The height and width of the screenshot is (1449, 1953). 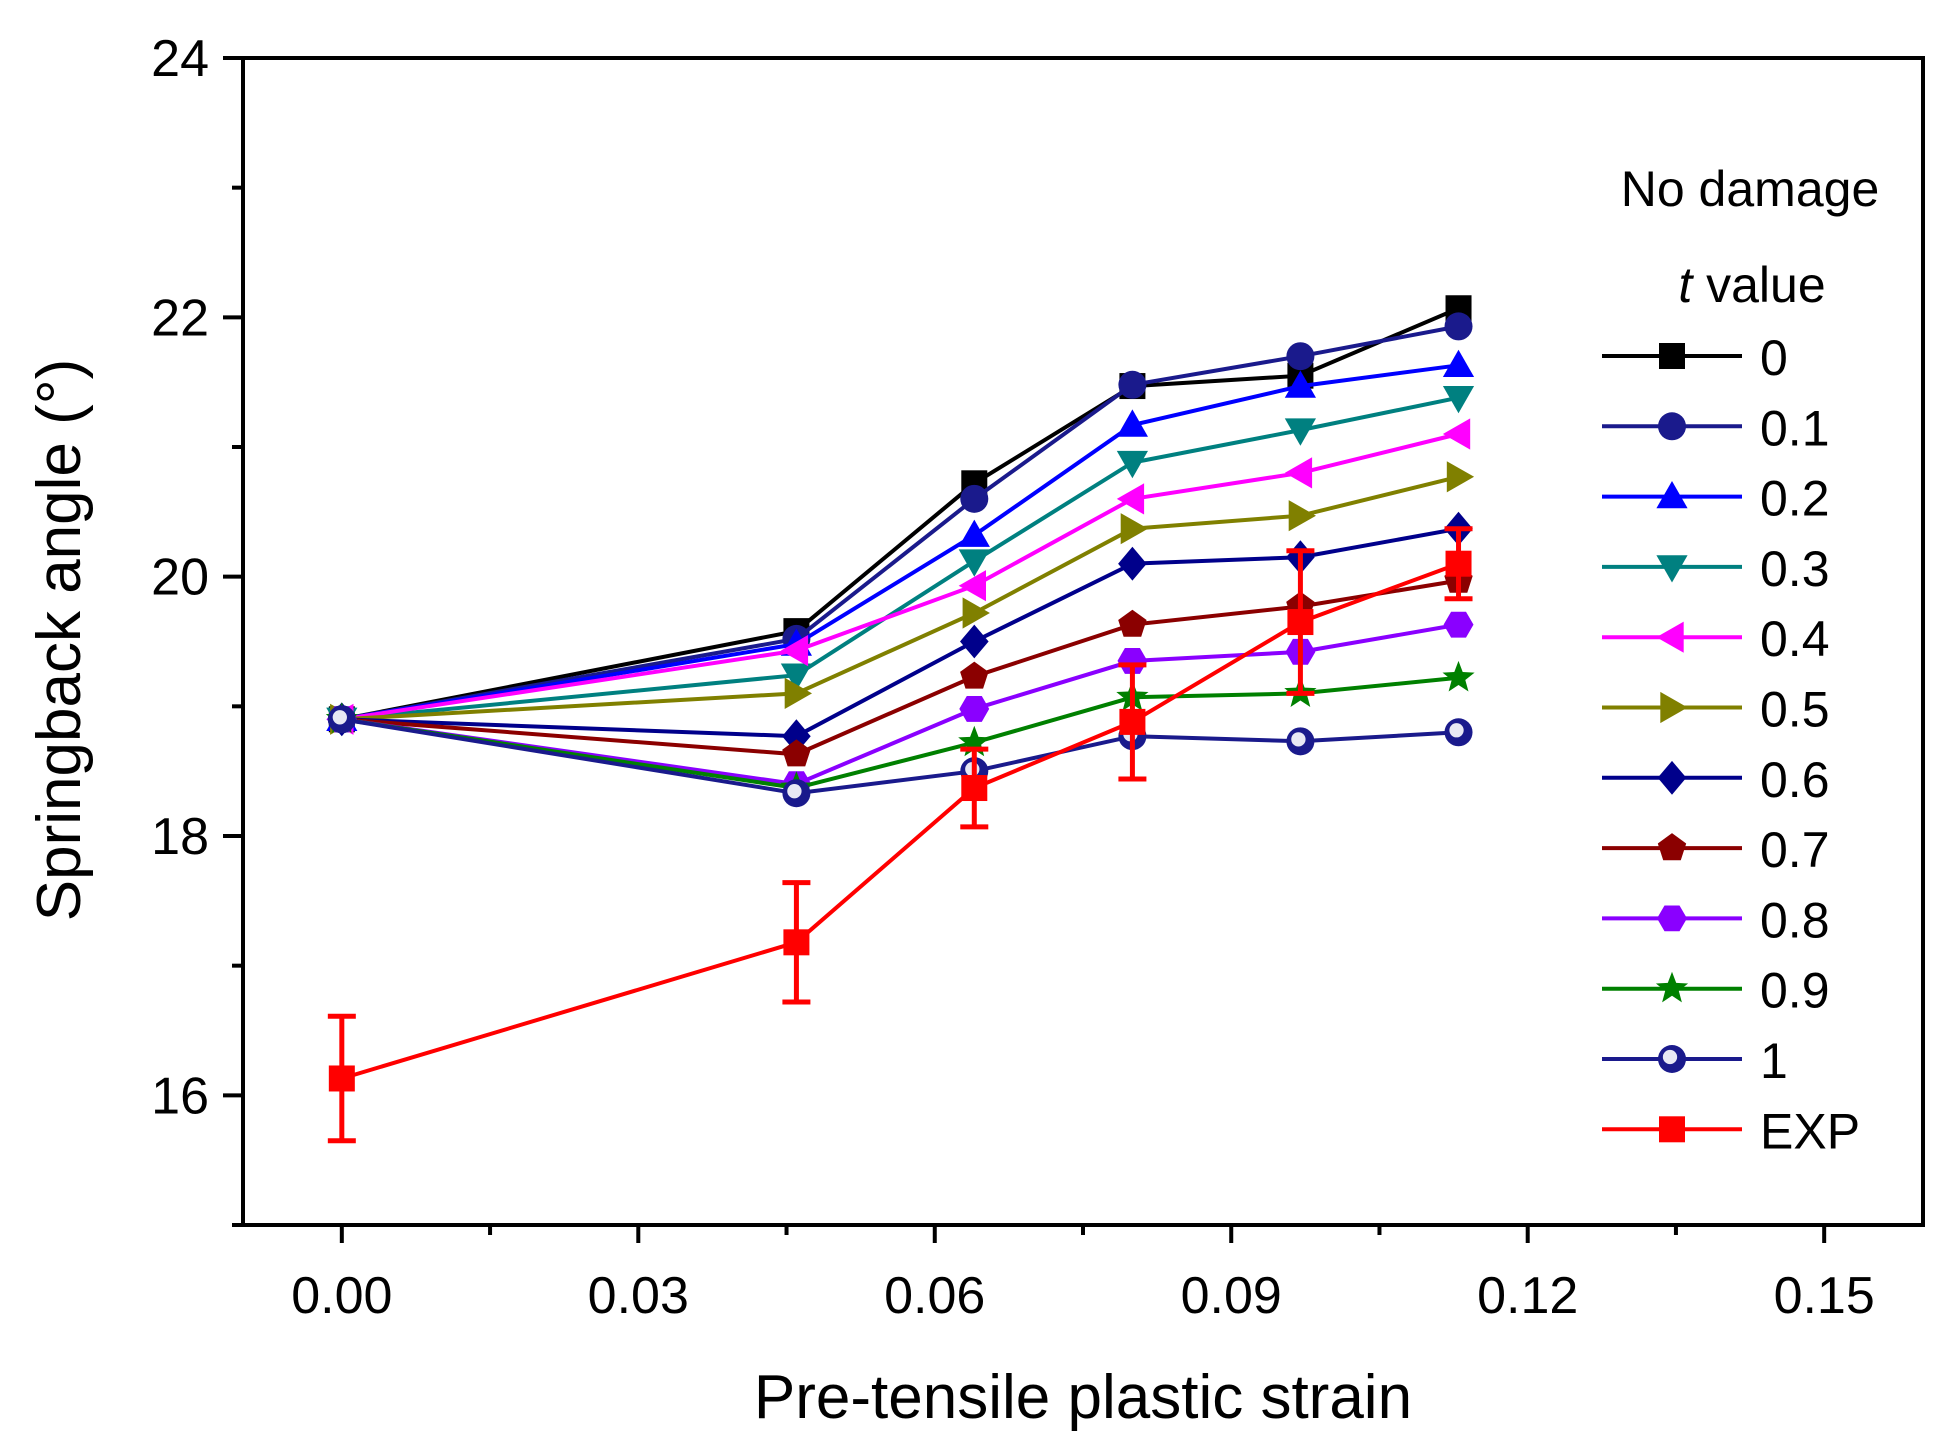 I want to click on legend-label: 0.6, so click(x=1795, y=780).